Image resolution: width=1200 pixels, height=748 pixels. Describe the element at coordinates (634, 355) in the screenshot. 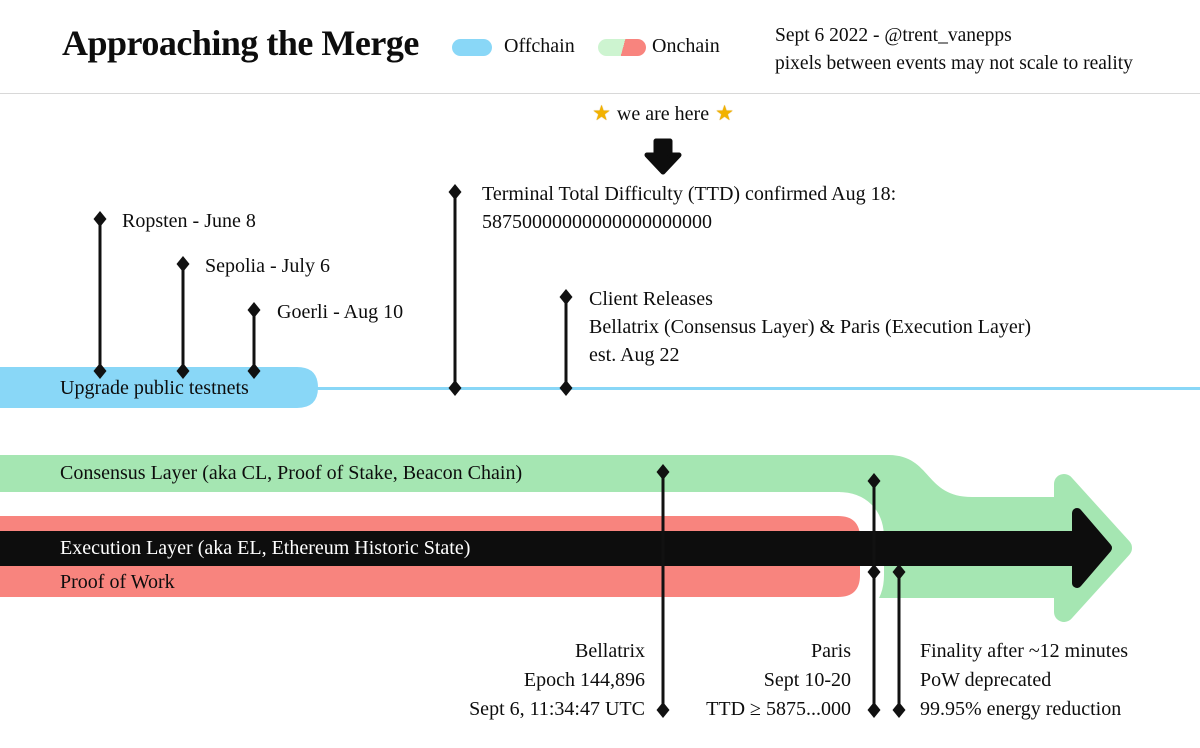

I see `client-line3: est. Aug 22` at that location.